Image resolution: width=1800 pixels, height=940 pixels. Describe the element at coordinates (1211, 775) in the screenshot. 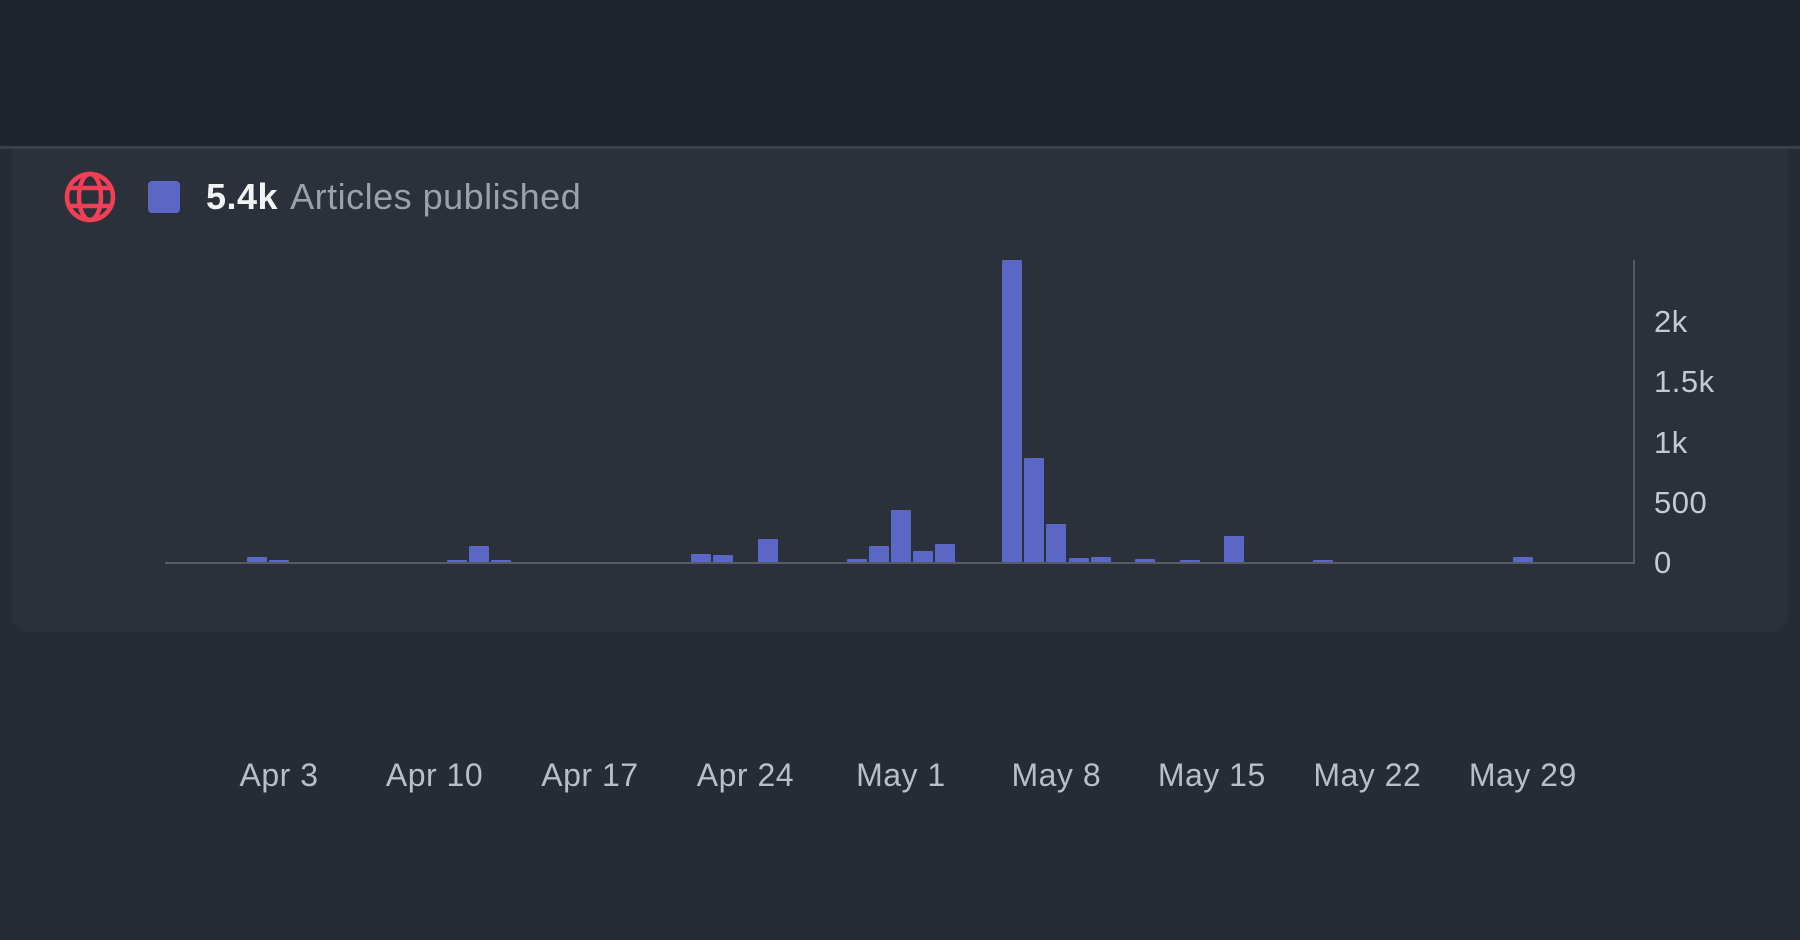

I see `x-axis-tick-label: May 15` at that location.